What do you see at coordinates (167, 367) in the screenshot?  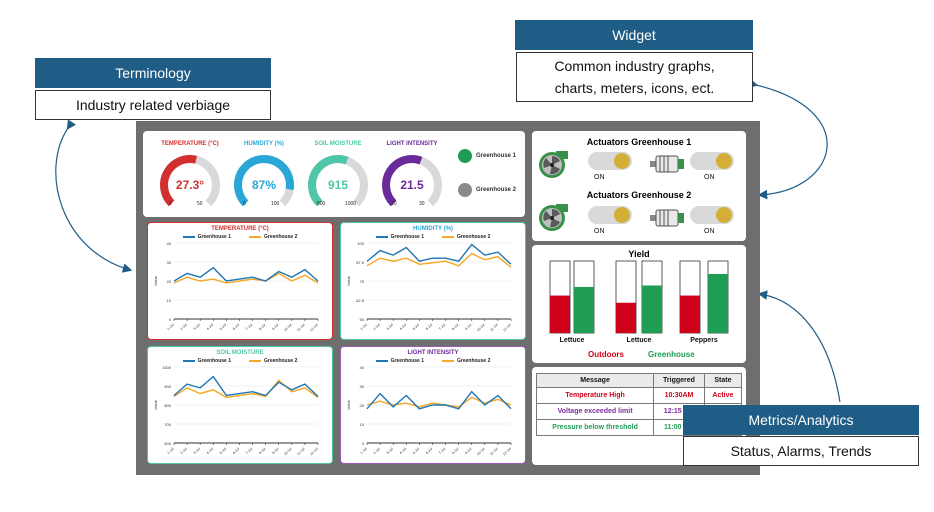 I see `y-tick-label: 1000` at bounding box center [167, 367].